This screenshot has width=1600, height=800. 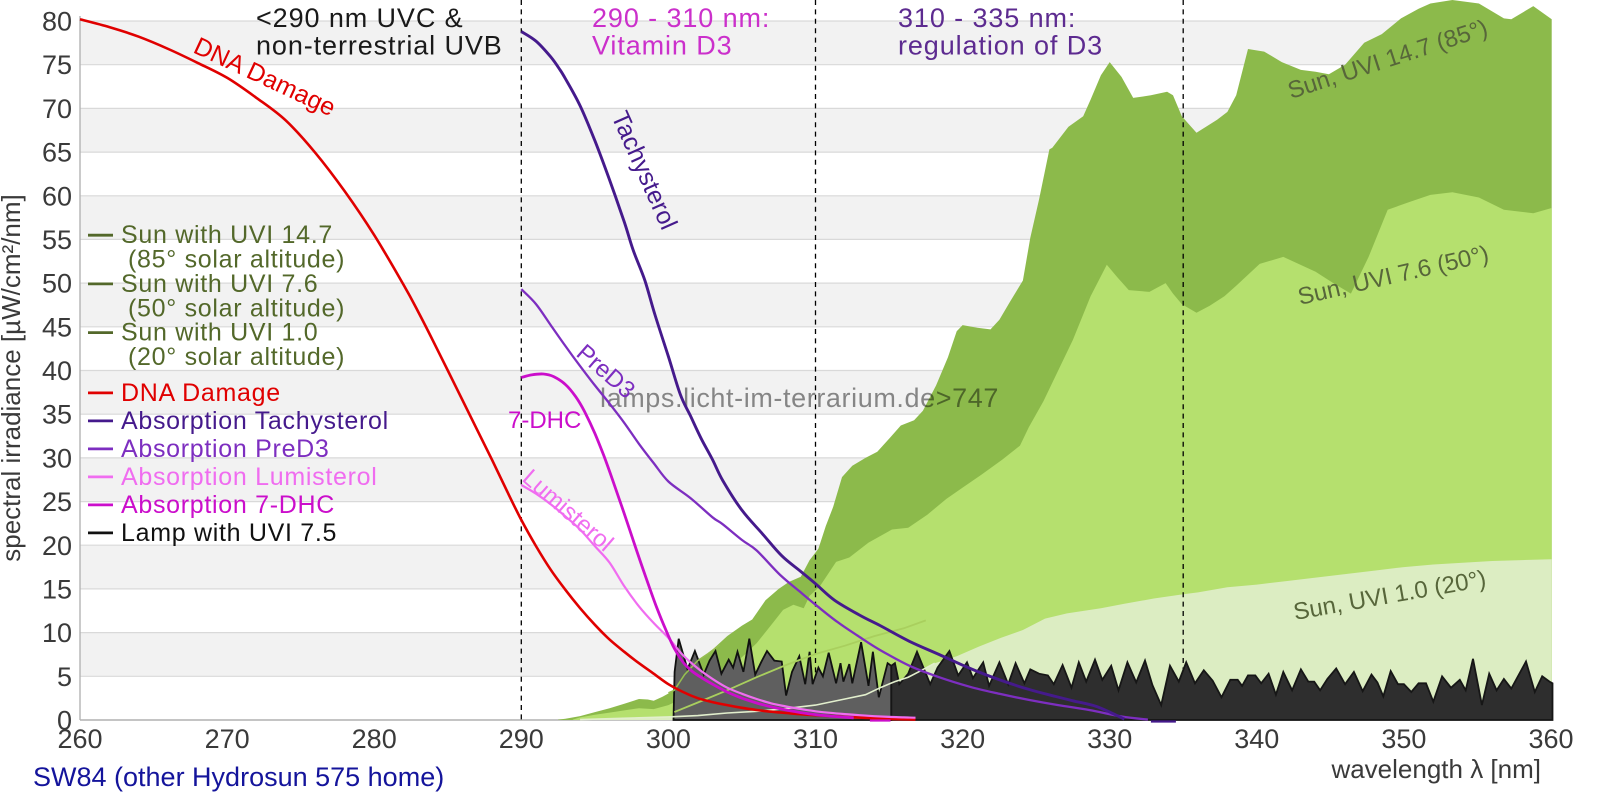 I want to click on svg-text: 30, so click(x=57, y=458).